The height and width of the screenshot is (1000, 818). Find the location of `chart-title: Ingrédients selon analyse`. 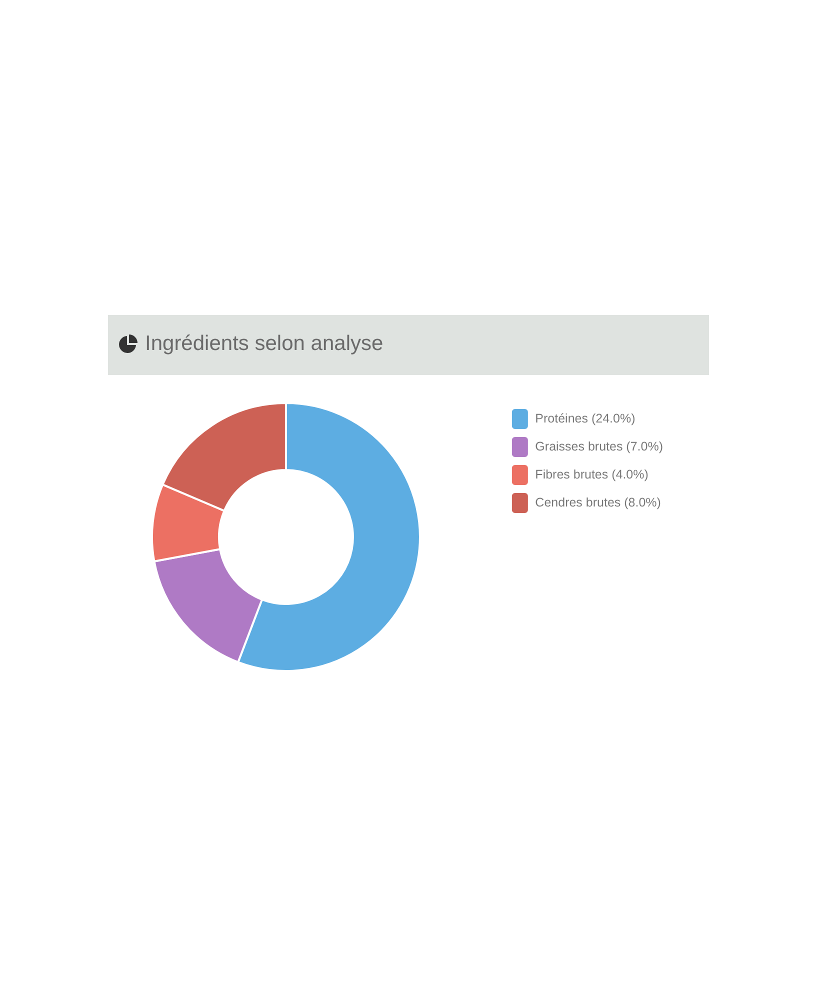

chart-title: Ingrédients selon analyse is located at coordinates (264, 344).